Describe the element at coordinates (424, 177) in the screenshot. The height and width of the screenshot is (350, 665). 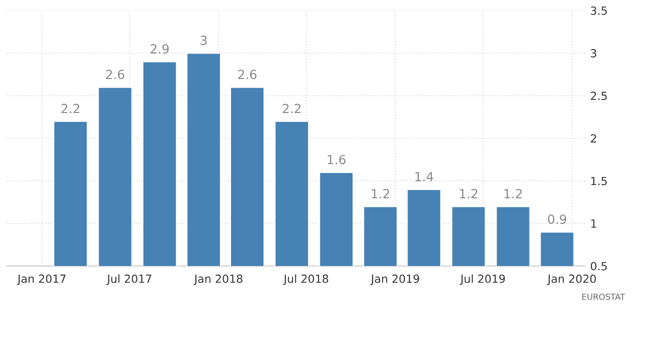
I see `data-label: 1.4` at that location.